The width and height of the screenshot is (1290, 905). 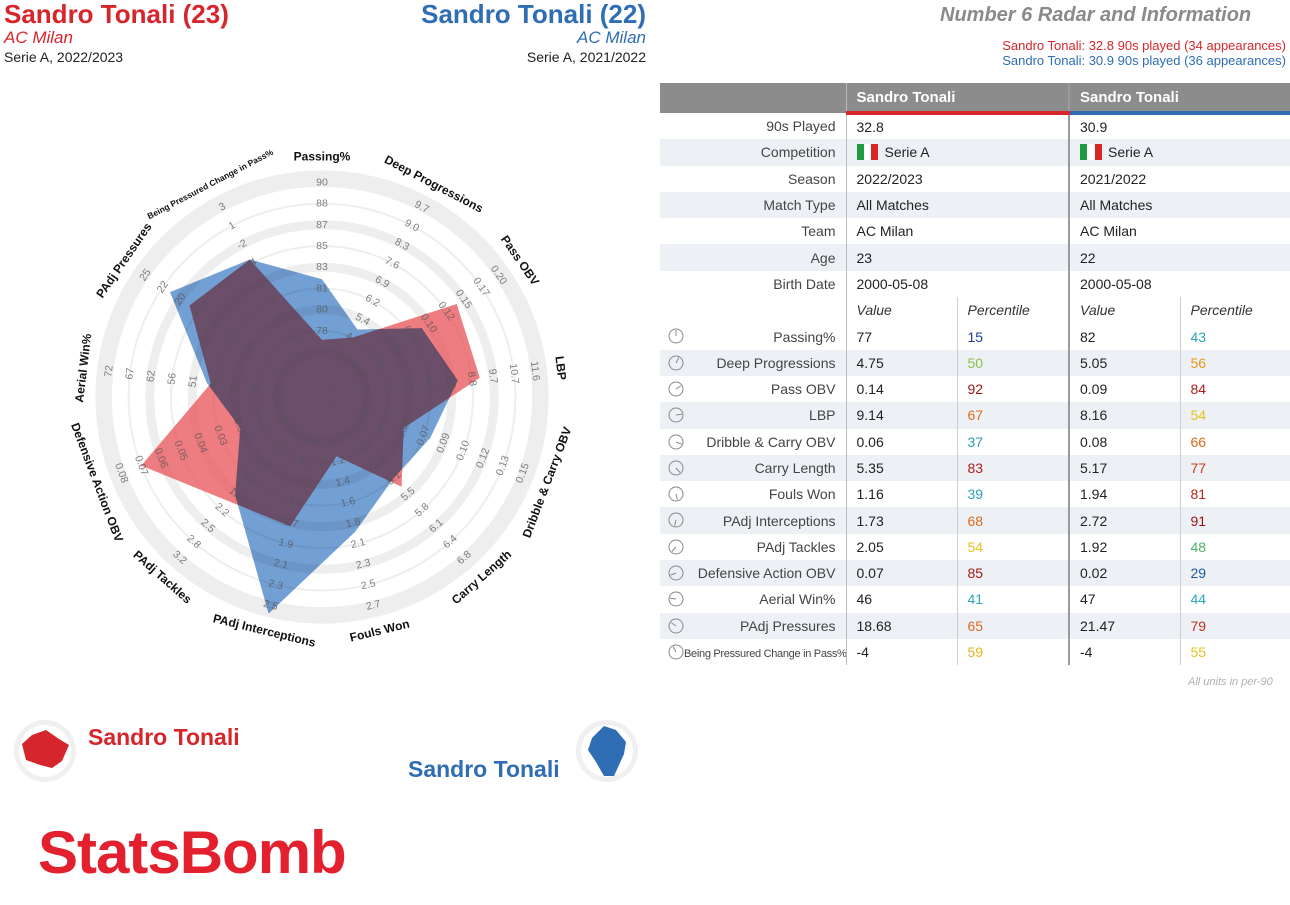 What do you see at coordinates (901, 494) in the screenshot?
I see `metric-value: 1.16` at bounding box center [901, 494].